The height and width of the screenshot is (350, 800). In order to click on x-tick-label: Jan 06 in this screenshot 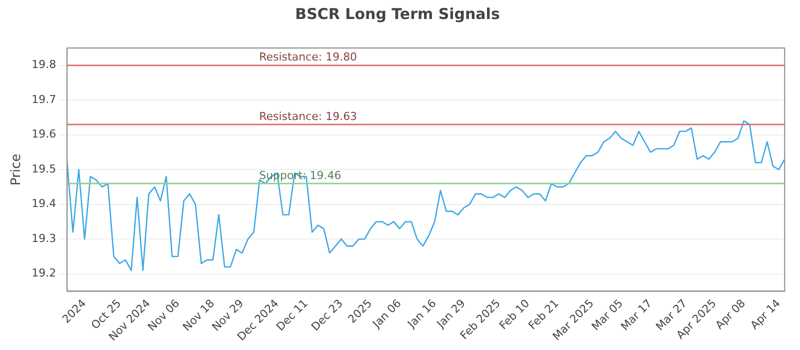, I will do `click(387, 314)`.